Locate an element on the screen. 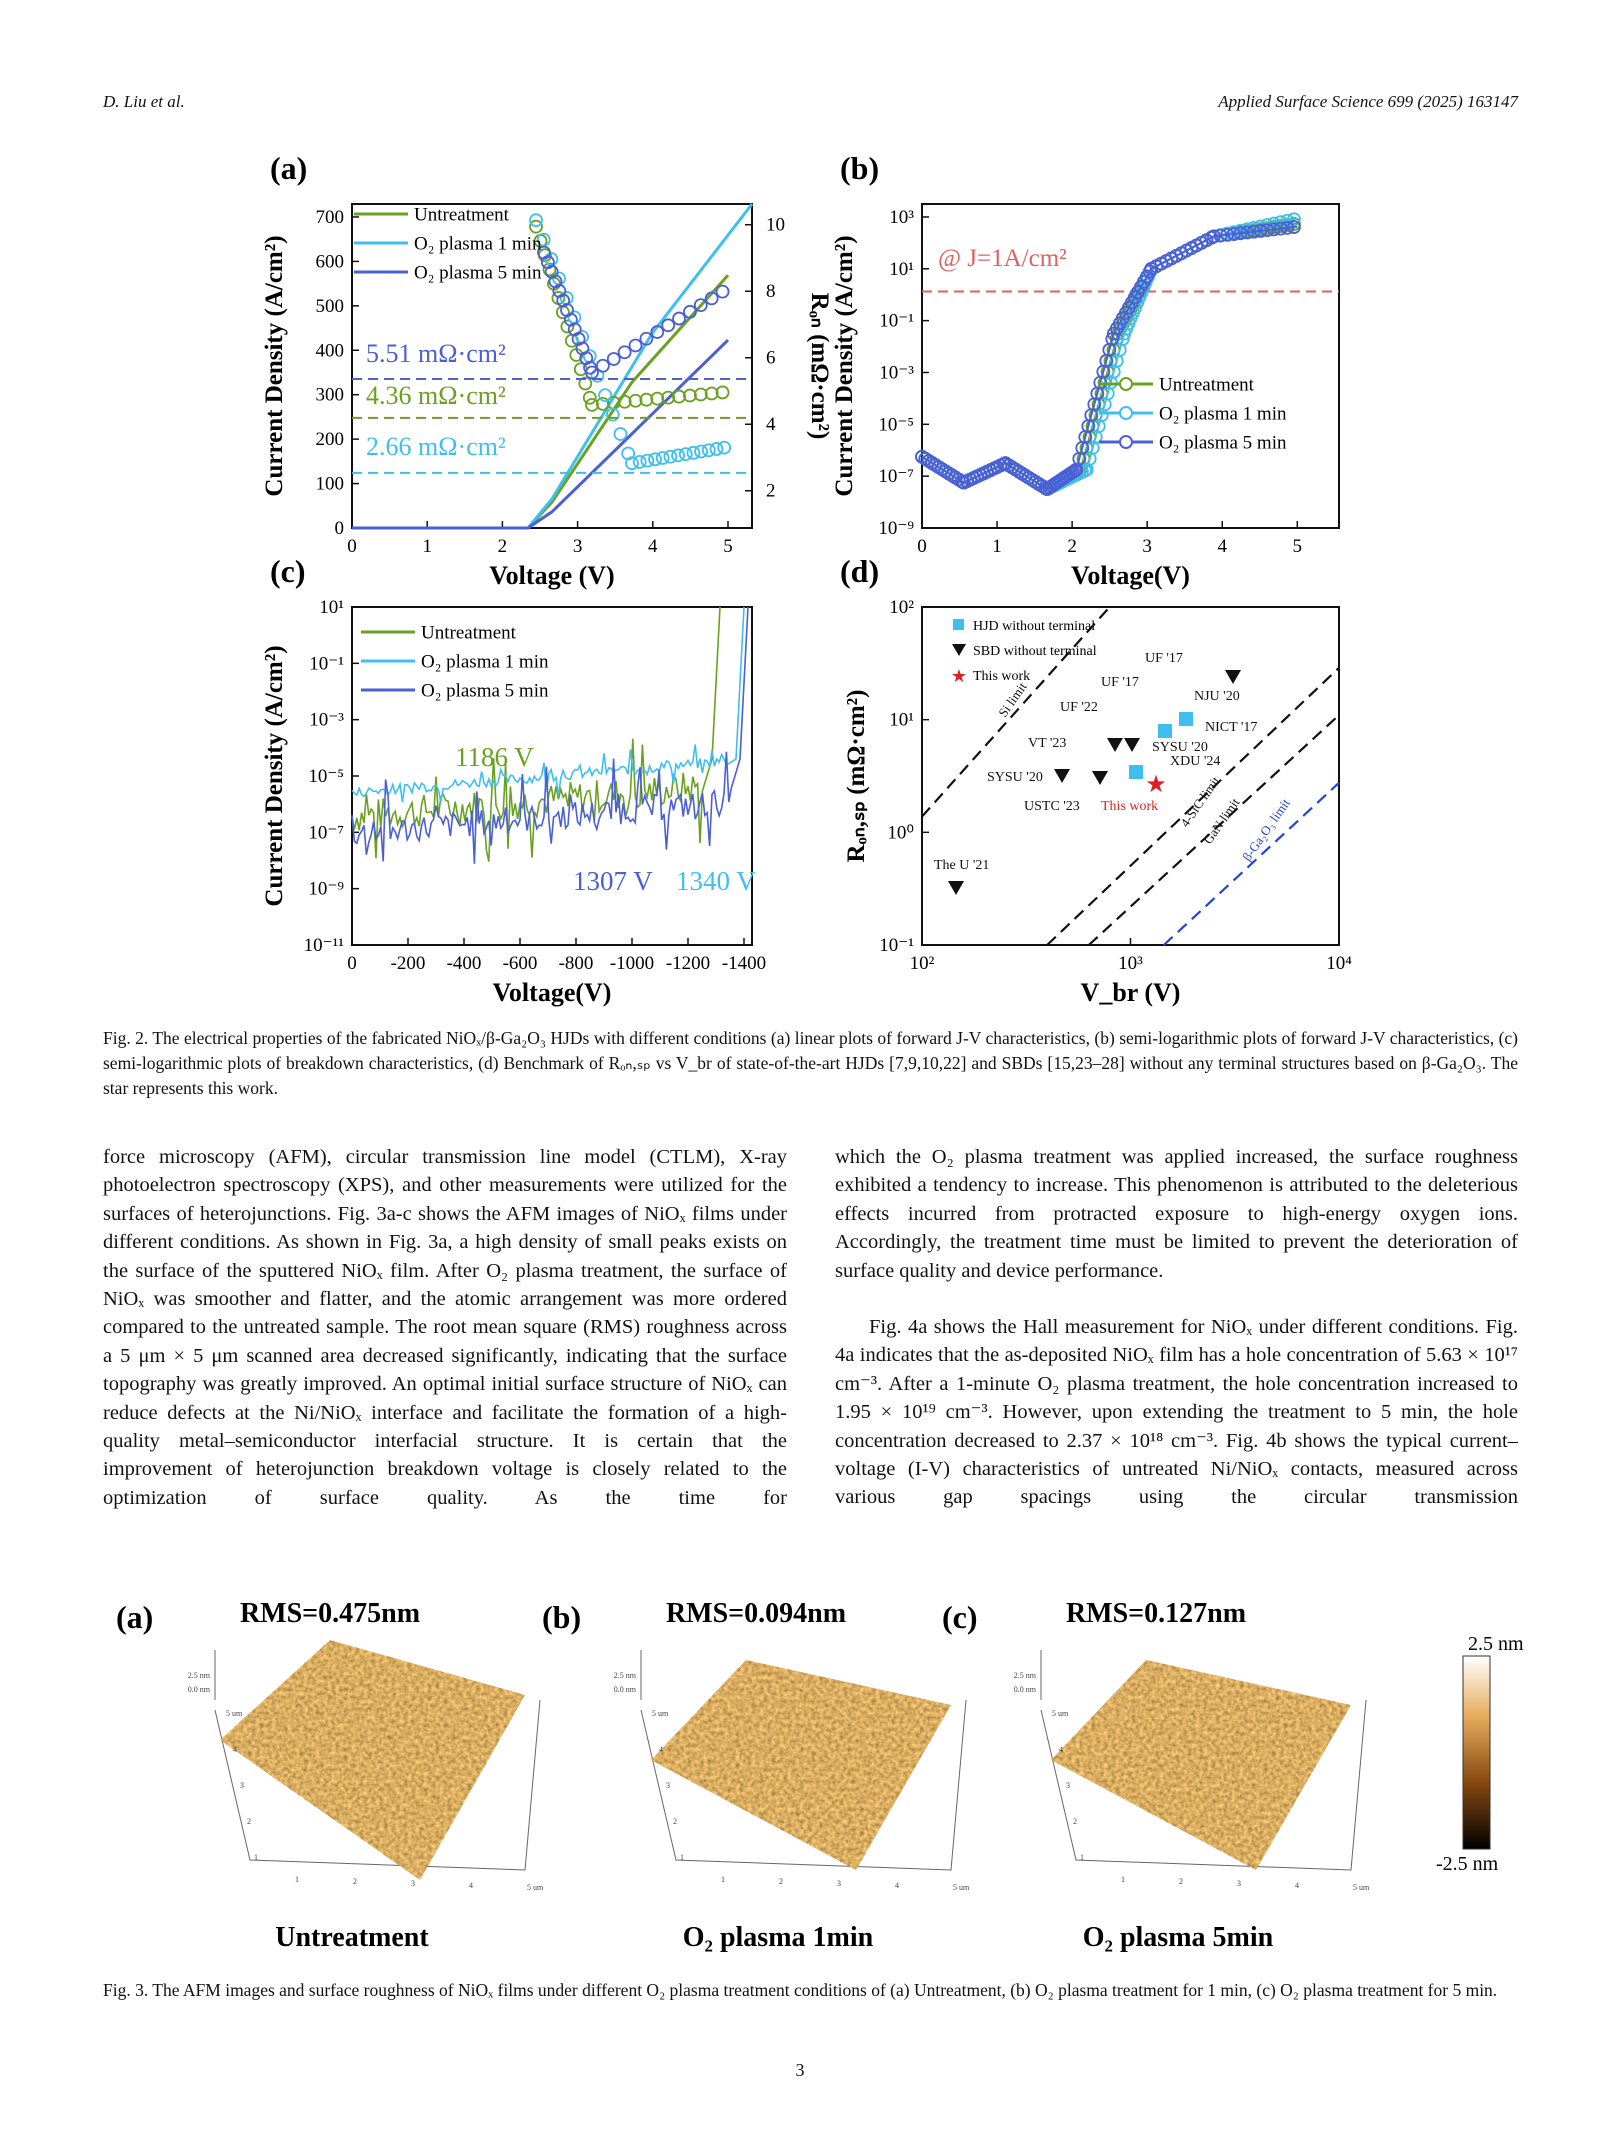  y-tick-label: 10² is located at coordinates (901, 607).